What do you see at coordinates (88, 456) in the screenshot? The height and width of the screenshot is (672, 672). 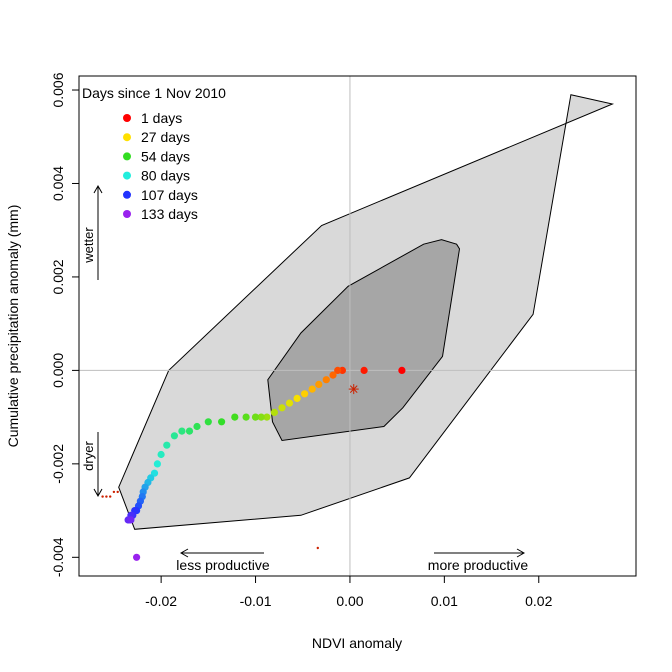 I see `dryer-label: dryer` at bounding box center [88, 456].